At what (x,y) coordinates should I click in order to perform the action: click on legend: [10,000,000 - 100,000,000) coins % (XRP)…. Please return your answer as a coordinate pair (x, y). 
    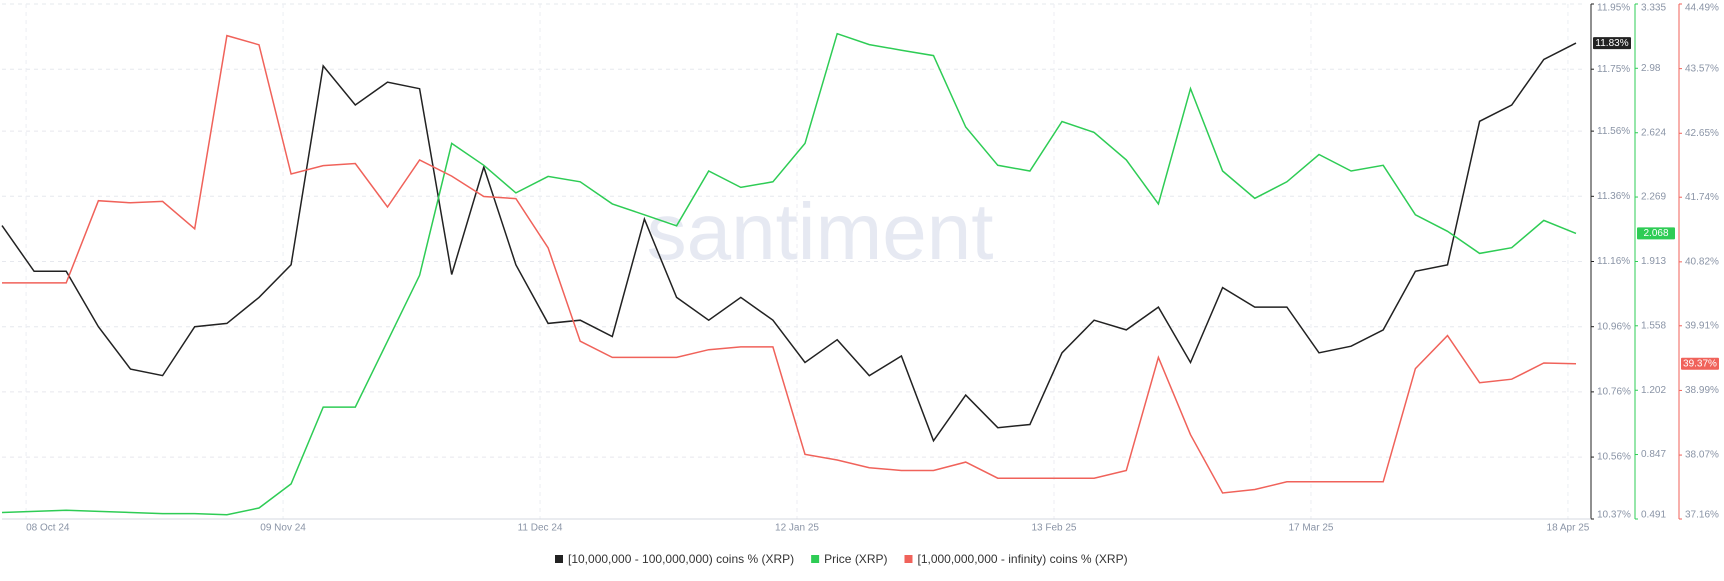
    Looking at the image, I should click on (841, 559).